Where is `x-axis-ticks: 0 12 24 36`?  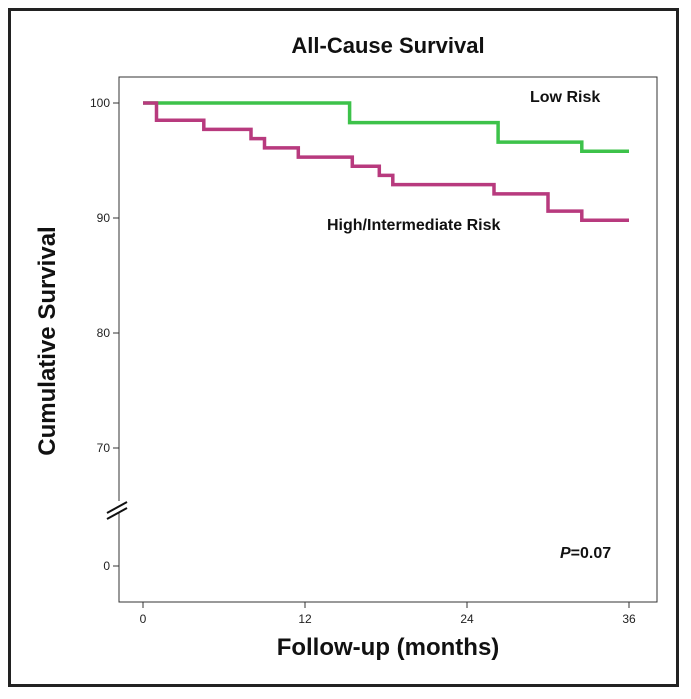
x-axis-ticks: 0 12 24 36 is located at coordinates (388, 614).